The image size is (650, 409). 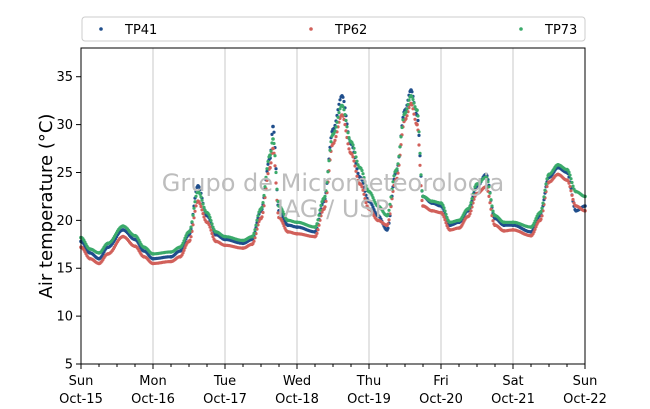 I want to click on y-tick-label: 30, so click(x=64, y=125).